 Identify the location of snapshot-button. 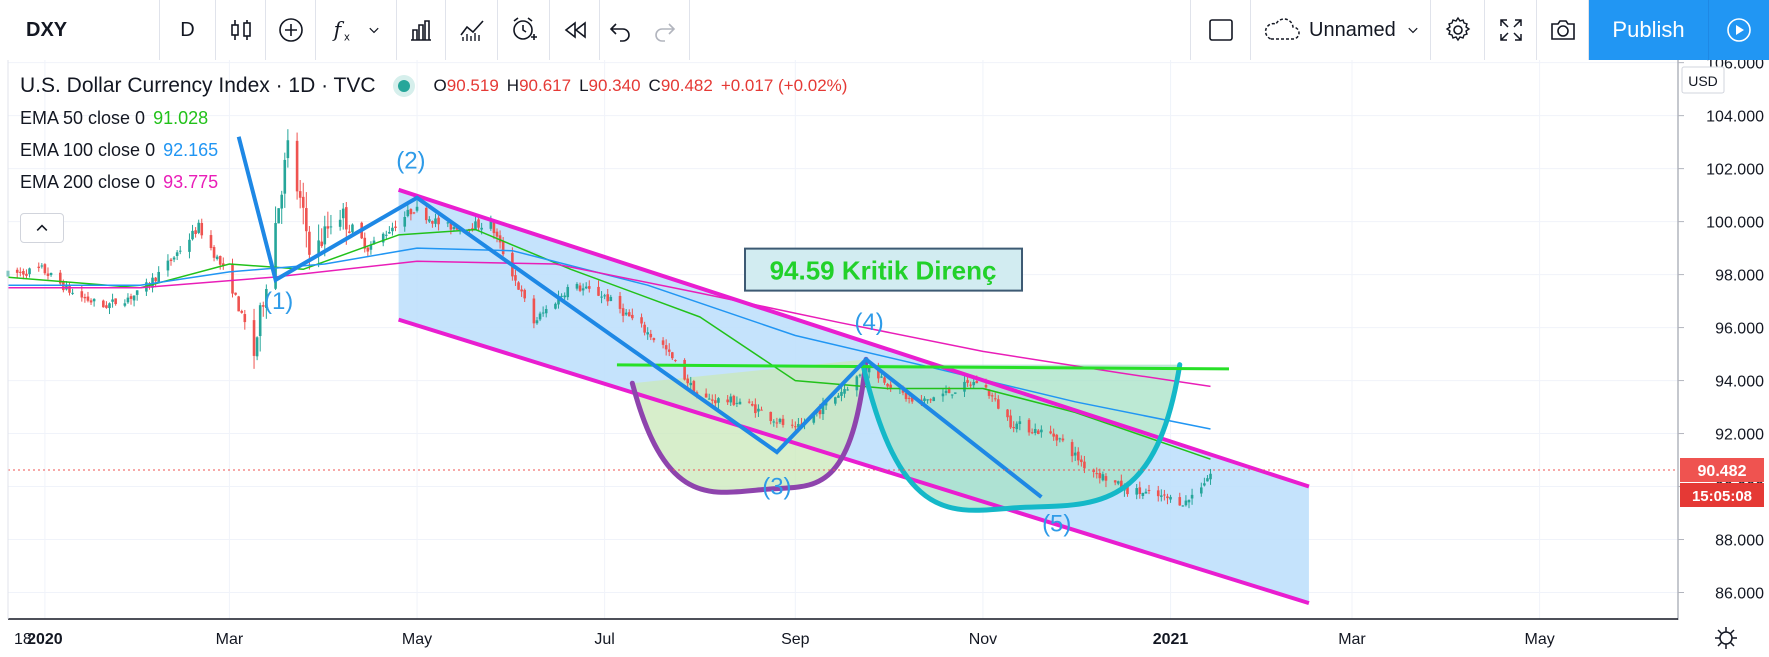
(1563, 30).